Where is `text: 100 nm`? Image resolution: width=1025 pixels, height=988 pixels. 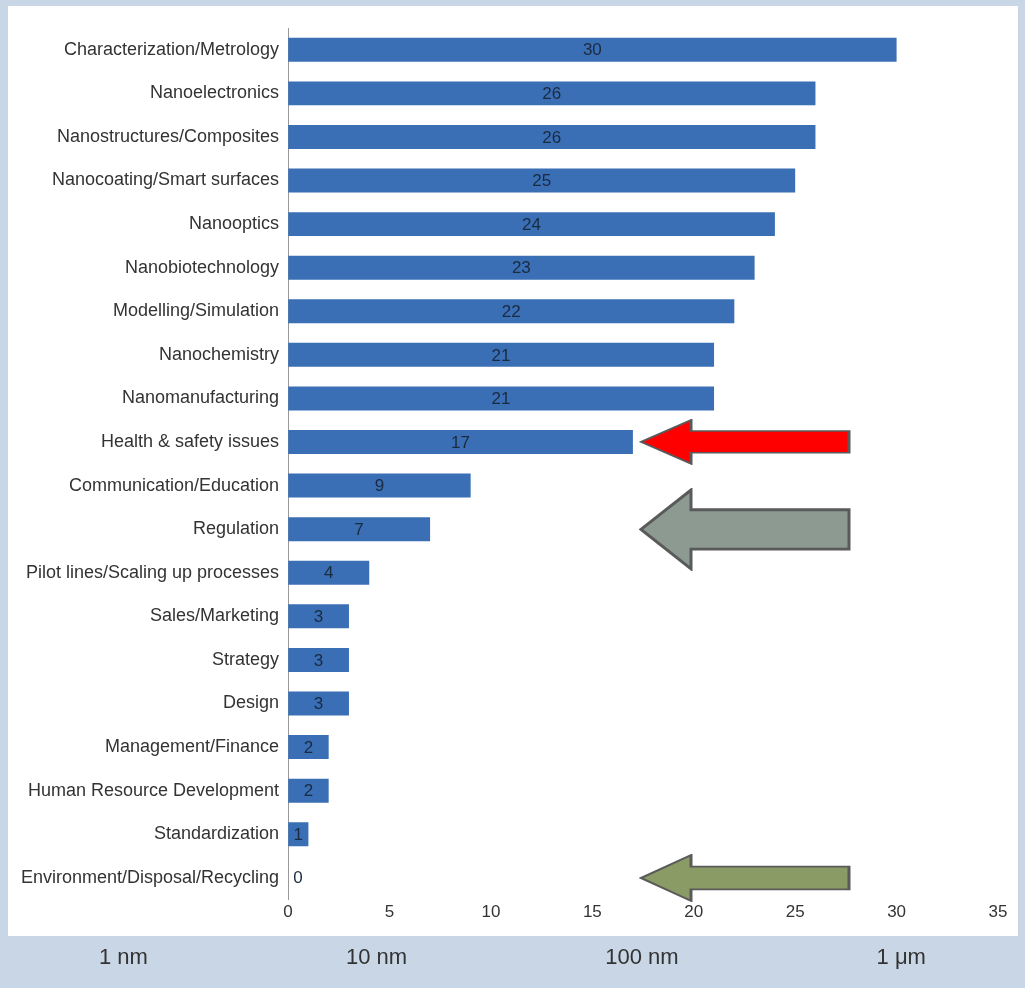
text: 100 nm is located at coordinates (642, 957).